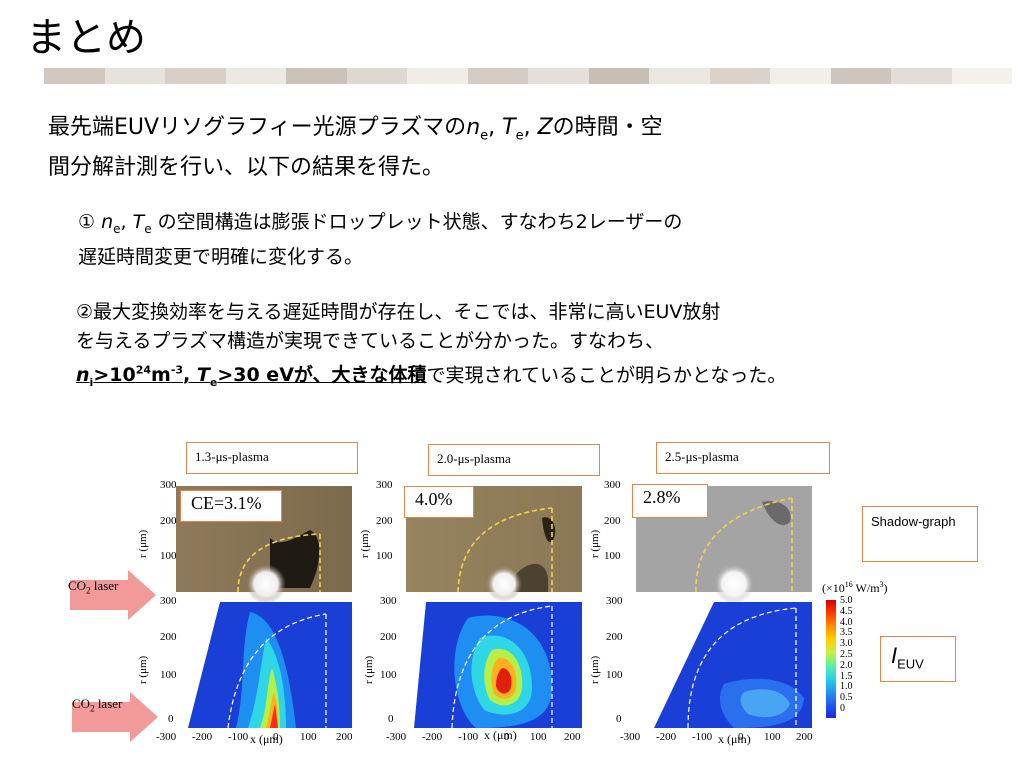 The width and height of the screenshot is (1024, 768). What do you see at coordinates (231, 506) in the screenshot?
I see `ce-box-1: CE=3.1%` at bounding box center [231, 506].